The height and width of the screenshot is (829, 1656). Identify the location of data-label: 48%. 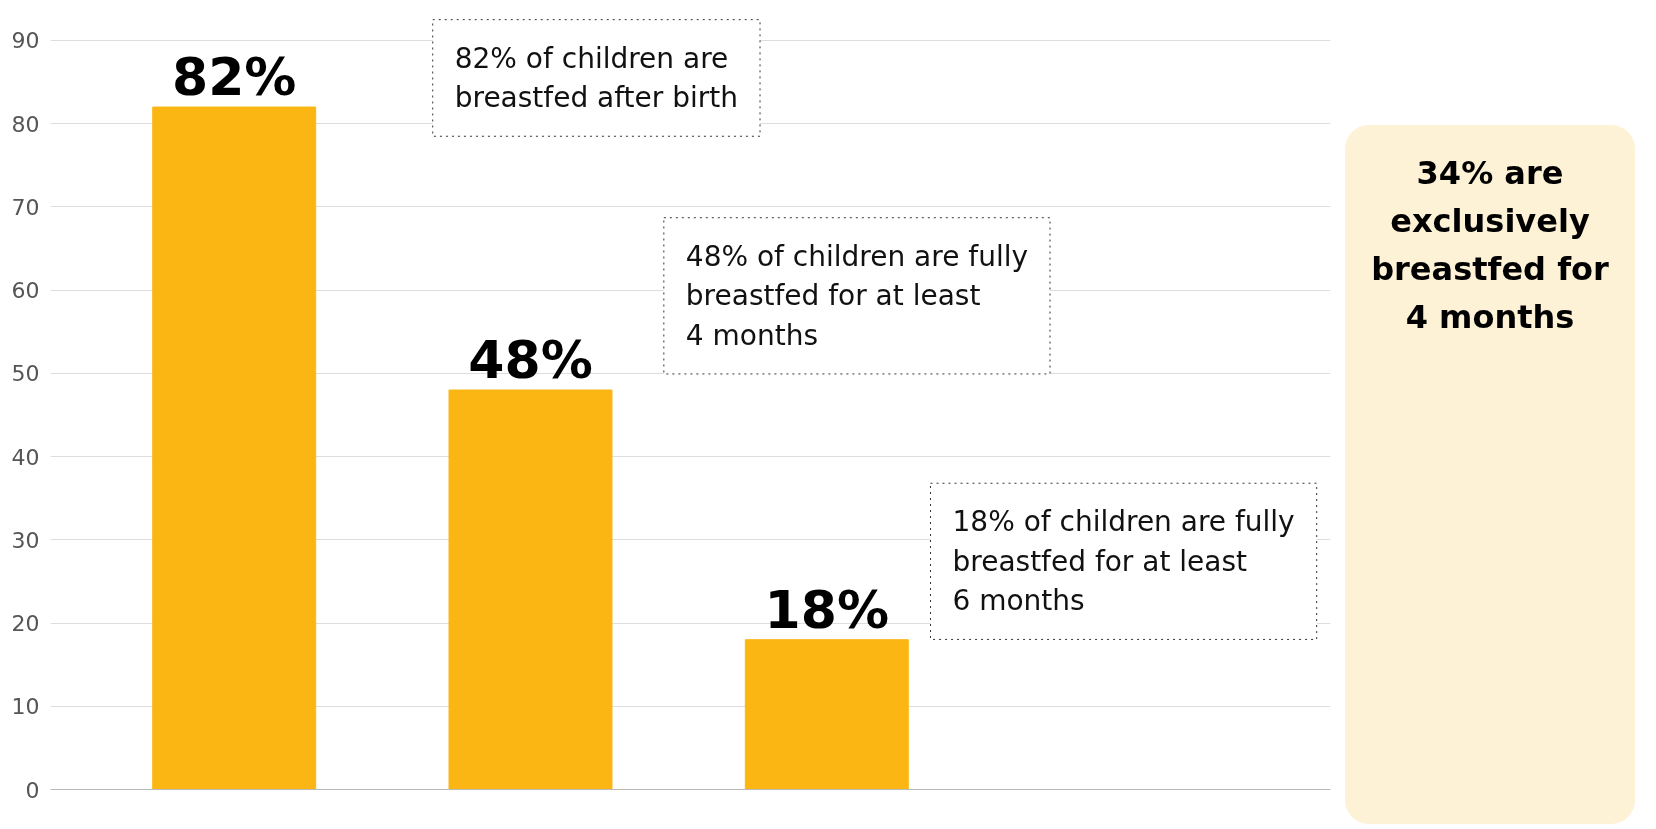
(530, 360).